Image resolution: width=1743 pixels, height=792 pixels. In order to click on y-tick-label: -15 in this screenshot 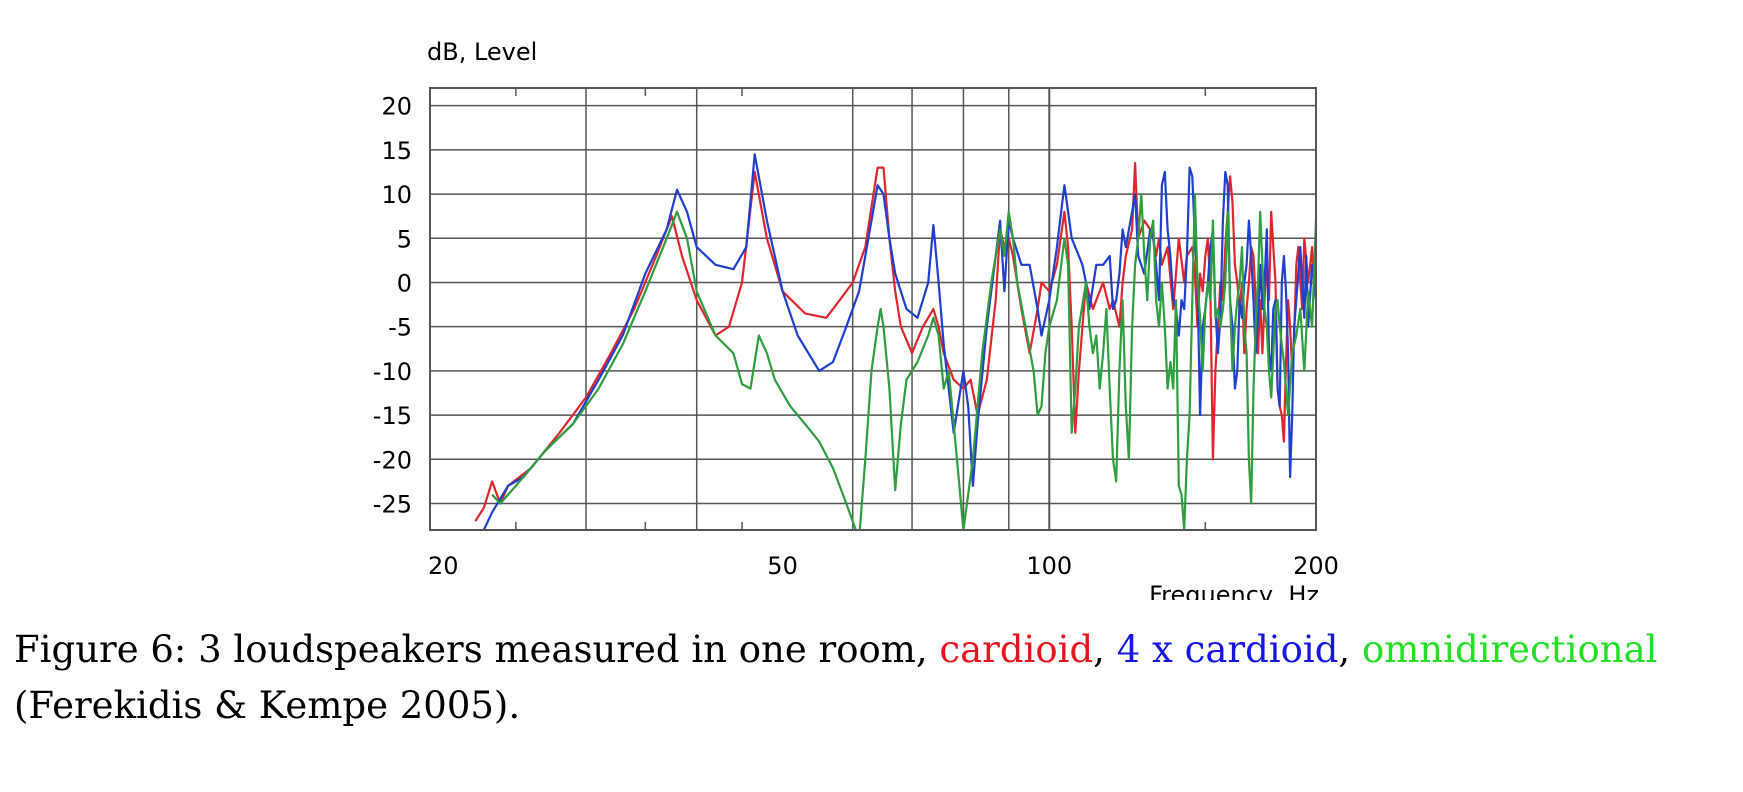, I will do `click(392, 416)`.